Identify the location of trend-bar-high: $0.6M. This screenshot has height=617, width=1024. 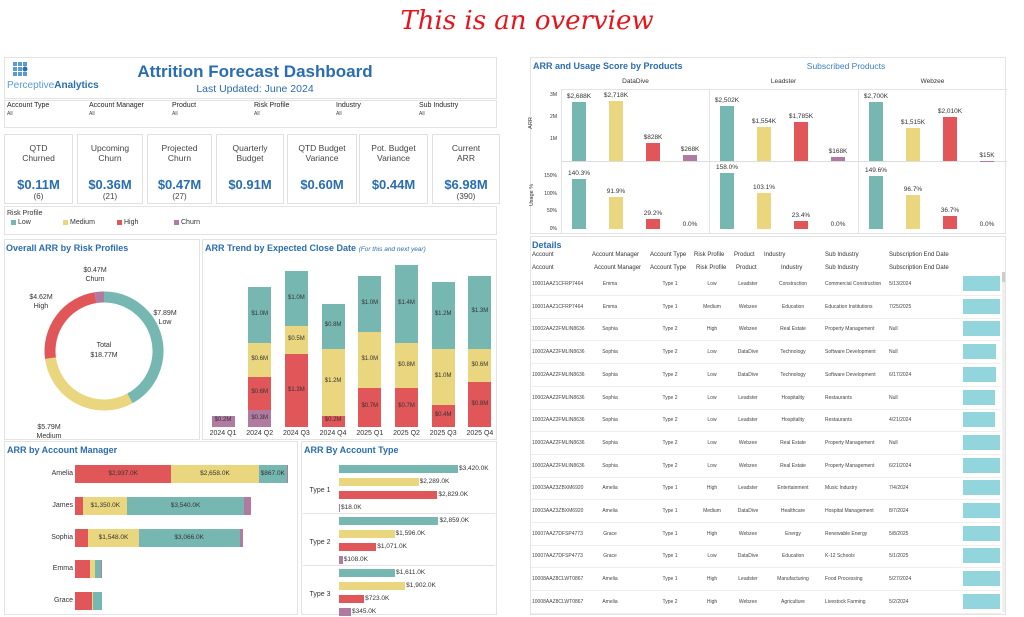
(260, 393).